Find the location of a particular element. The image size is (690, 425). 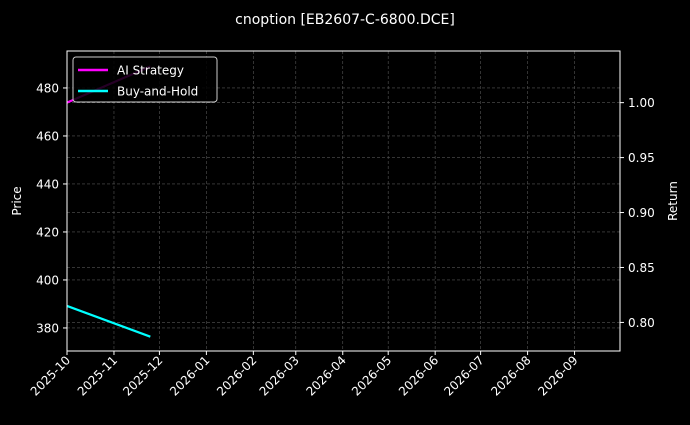

series-line-buy-and-hold is located at coordinates (108, 321).